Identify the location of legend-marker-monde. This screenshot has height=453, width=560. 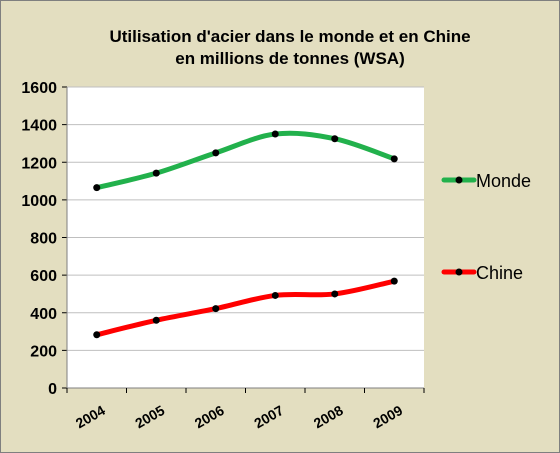
(459, 180).